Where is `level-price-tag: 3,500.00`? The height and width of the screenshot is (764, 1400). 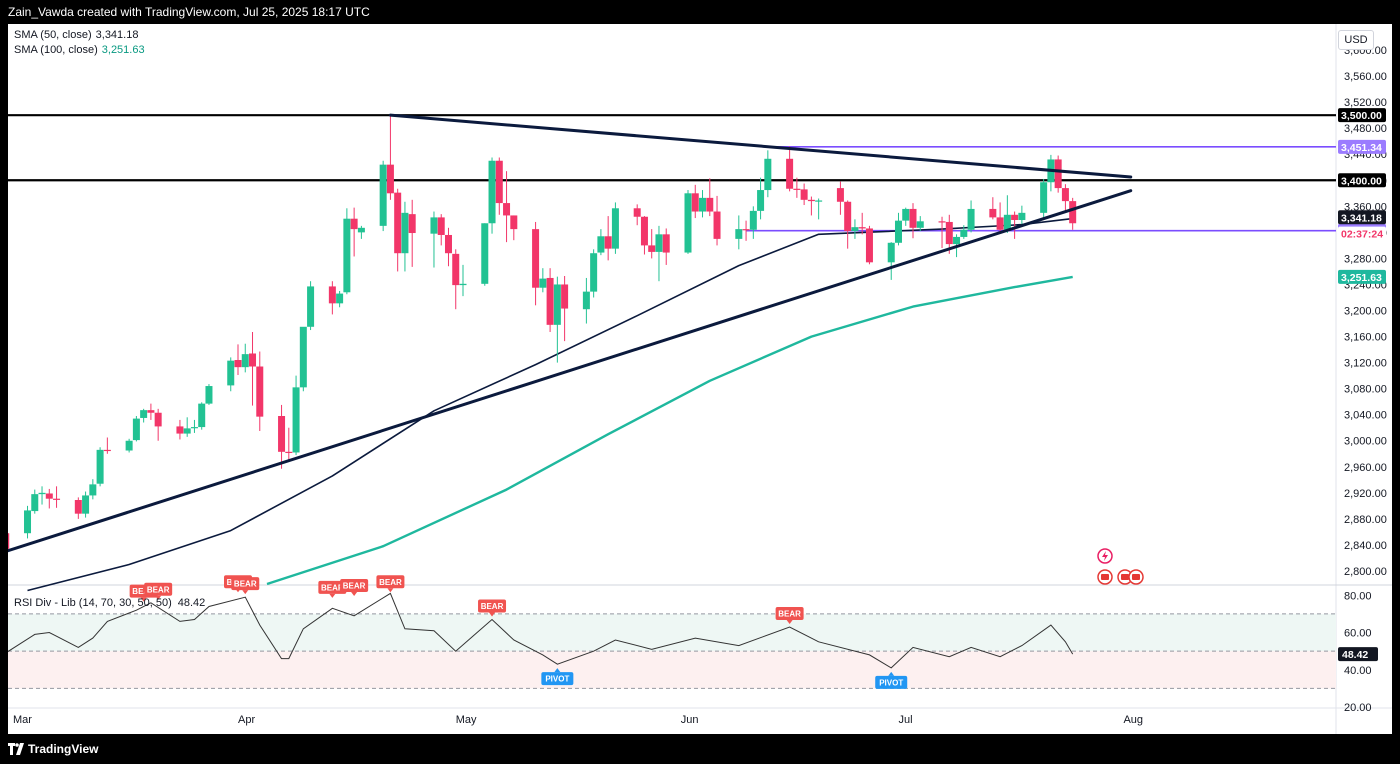 level-price-tag: 3,500.00 is located at coordinates (1362, 115).